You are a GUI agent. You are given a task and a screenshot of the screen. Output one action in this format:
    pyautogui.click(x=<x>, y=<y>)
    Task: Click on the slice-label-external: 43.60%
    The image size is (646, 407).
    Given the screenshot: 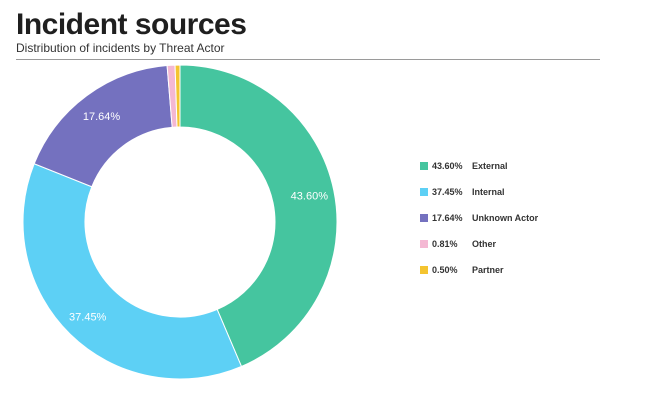 What is the action you would take?
    pyautogui.click(x=310, y=197)
    